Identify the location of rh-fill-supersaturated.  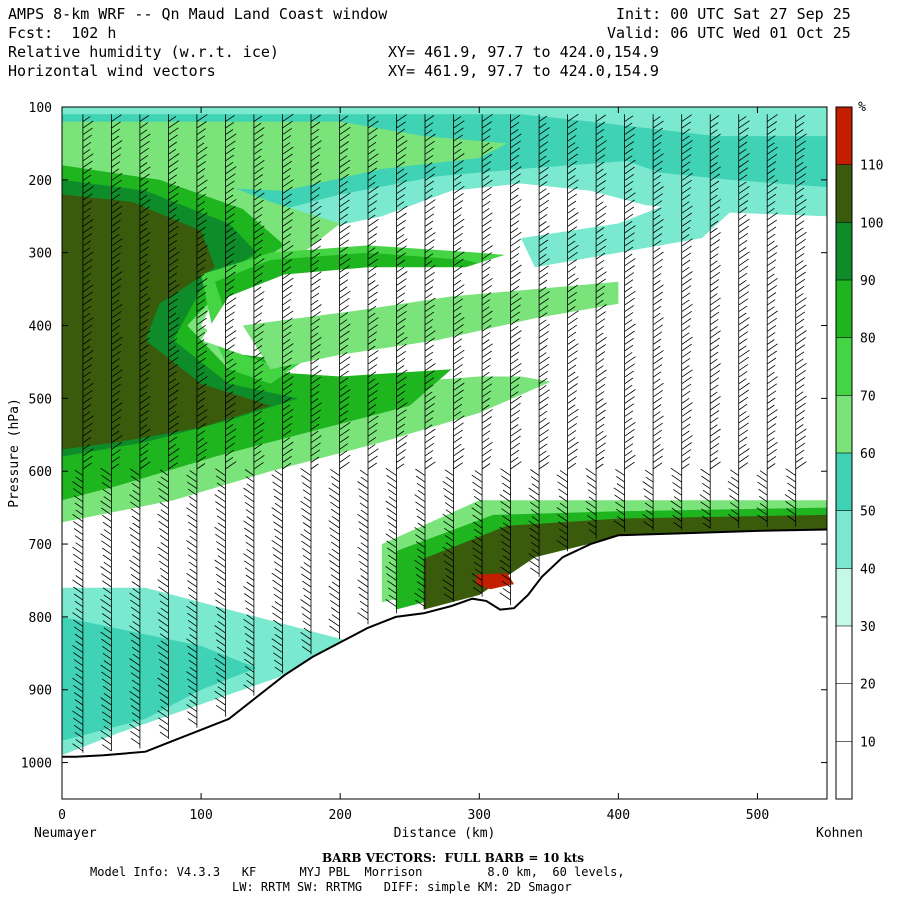
(495, 581).